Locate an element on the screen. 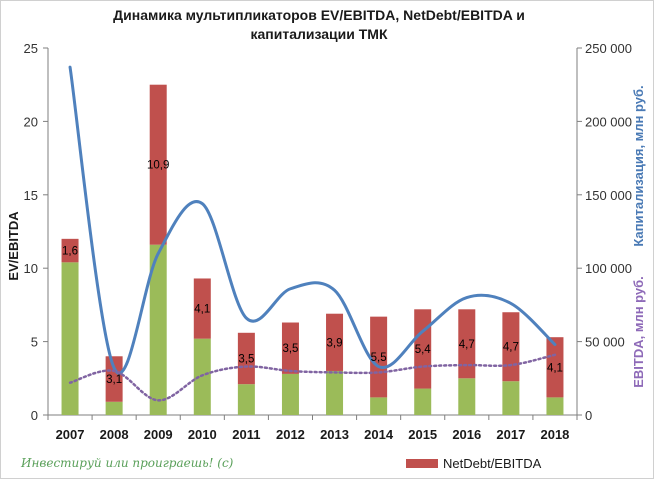  x-tick-label: 2015 is located at coordinates (422, 434).